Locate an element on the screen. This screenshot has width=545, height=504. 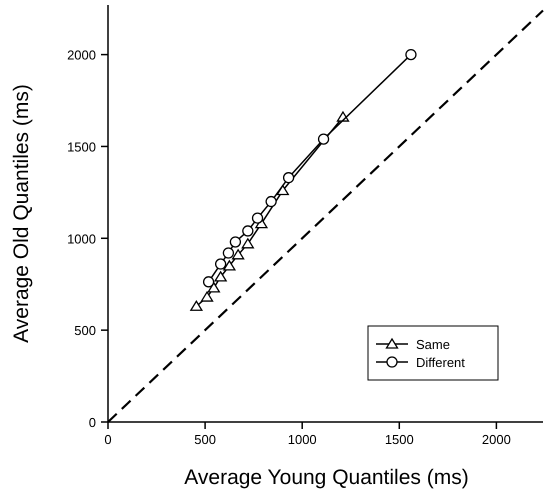
y-tick-label: 1500 is located at coordinates (81, 146).